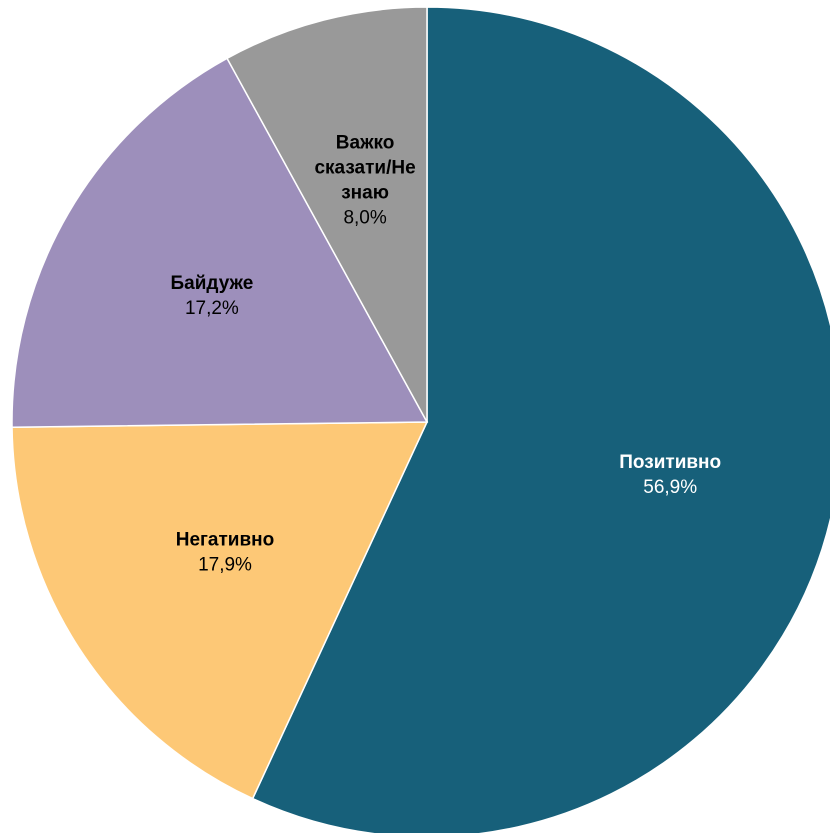 This screenshot has height=833, width=830. Describe the element at coordinates (225, 564) in the screenshot. I see `slice-value-label: 17,9%` at that location.